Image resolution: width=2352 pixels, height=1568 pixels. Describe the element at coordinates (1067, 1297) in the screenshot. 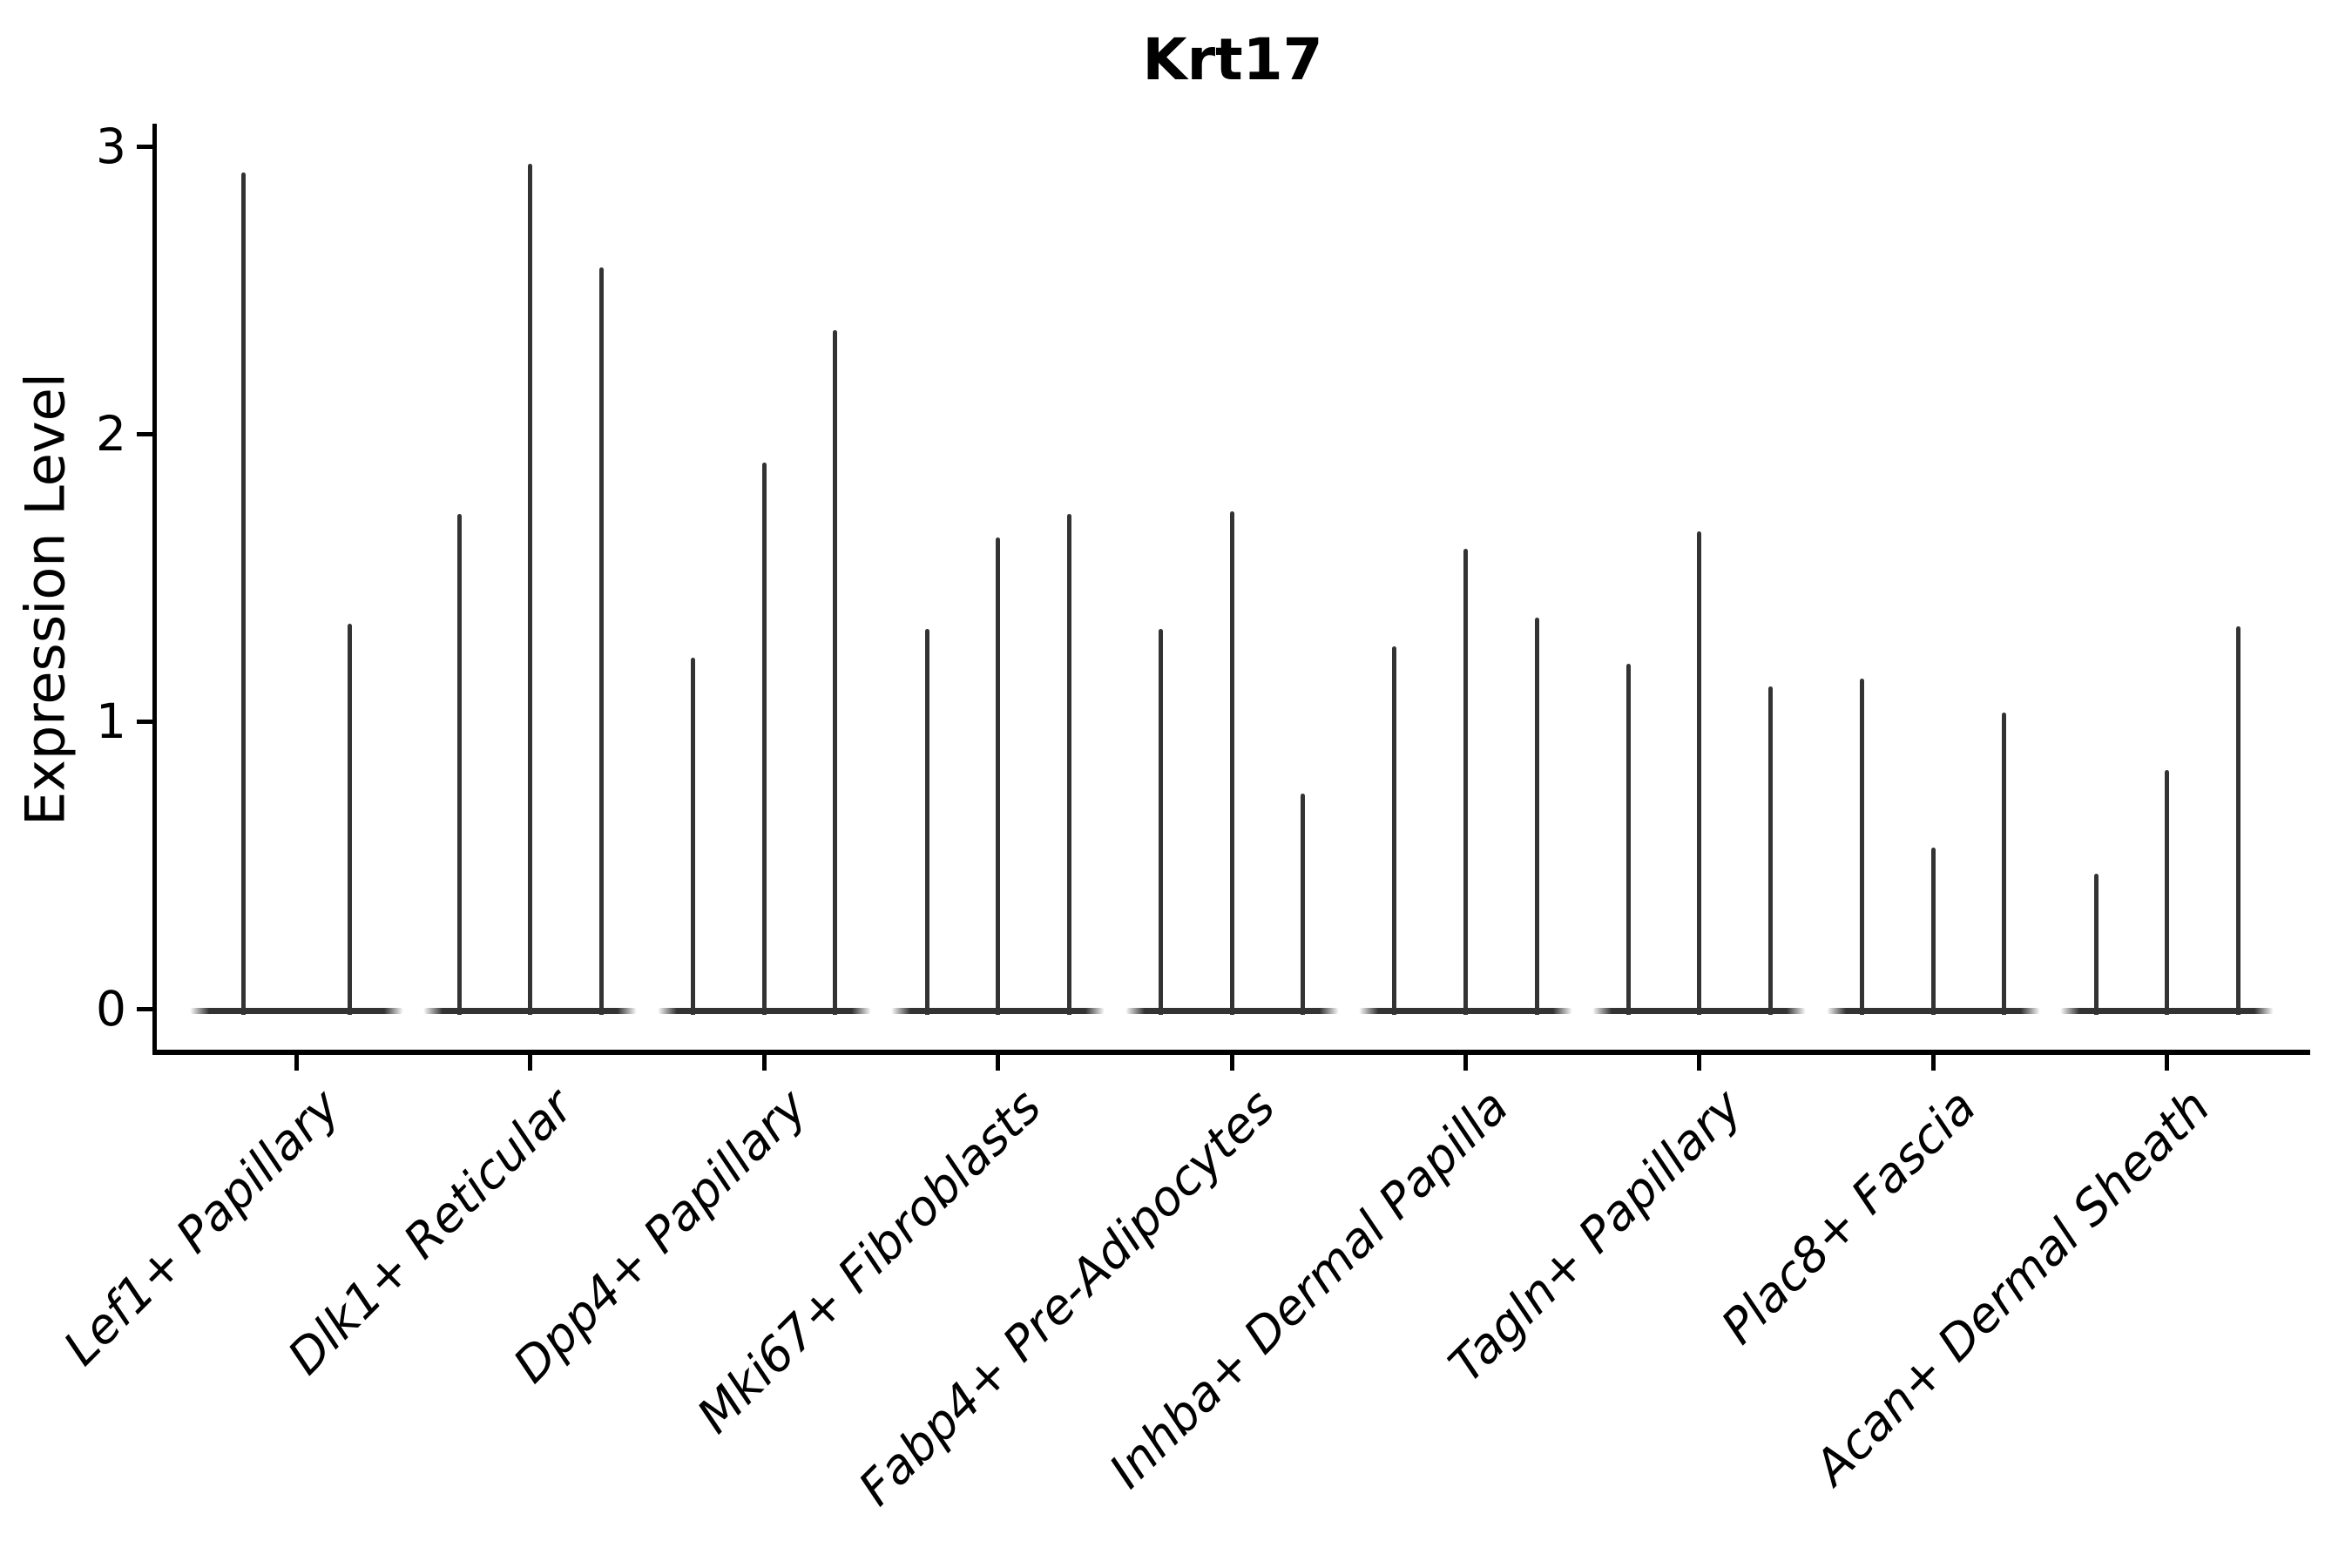

I see `x-tick-label: Fabp4+ Pre-Adipocytes` at that location.